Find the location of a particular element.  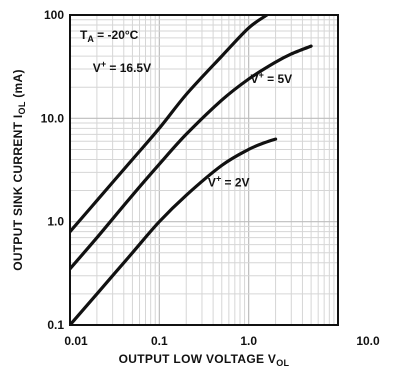

x-tick-label: 10.0 is located at coordinates (368, 341).